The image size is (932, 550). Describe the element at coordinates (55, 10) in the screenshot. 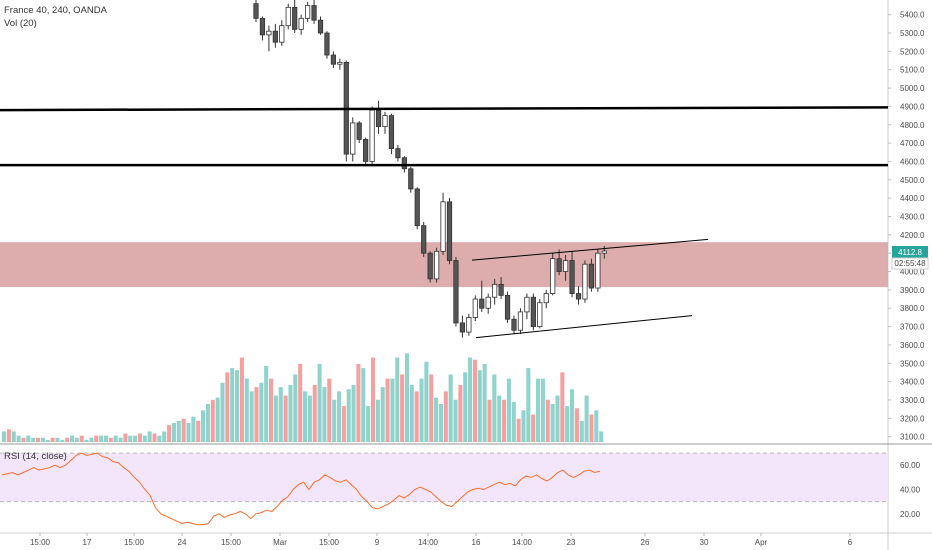

I see `symbol-title: France 40, 240, OANDA` at that location.